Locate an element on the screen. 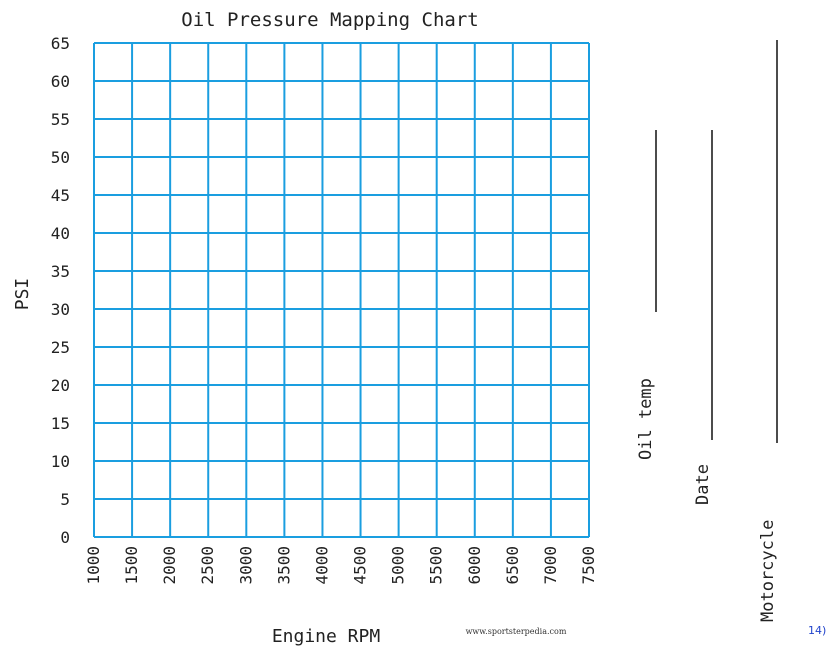 This screenshot has width=831, height=647. x-tick-label: 6500 is located at coordinates (512, 565).